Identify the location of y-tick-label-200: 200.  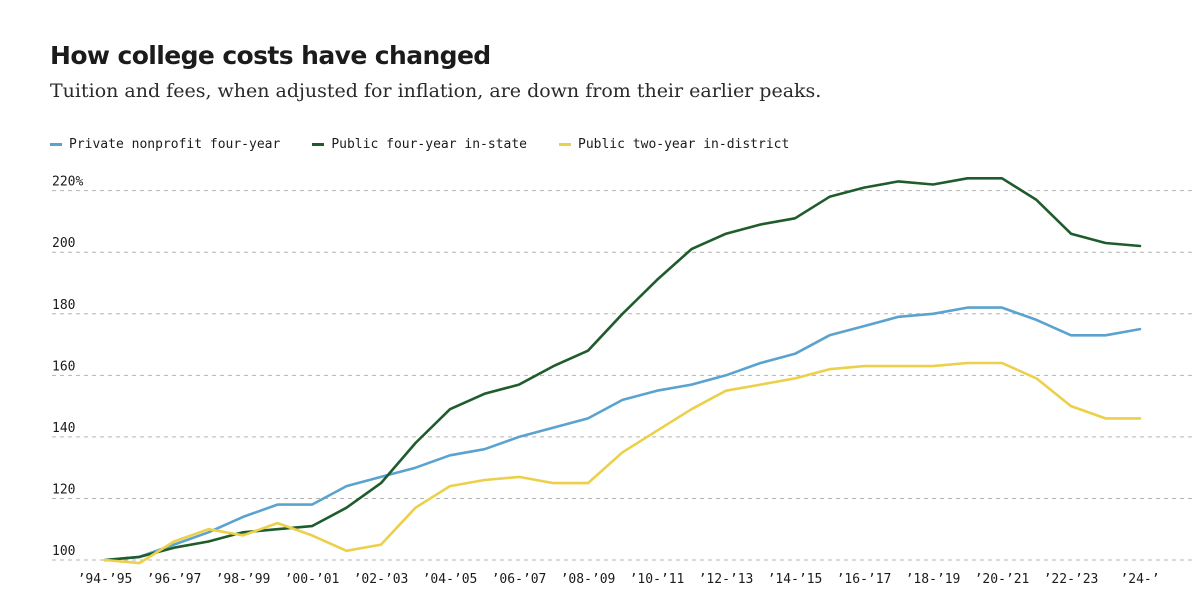
(63, 243).